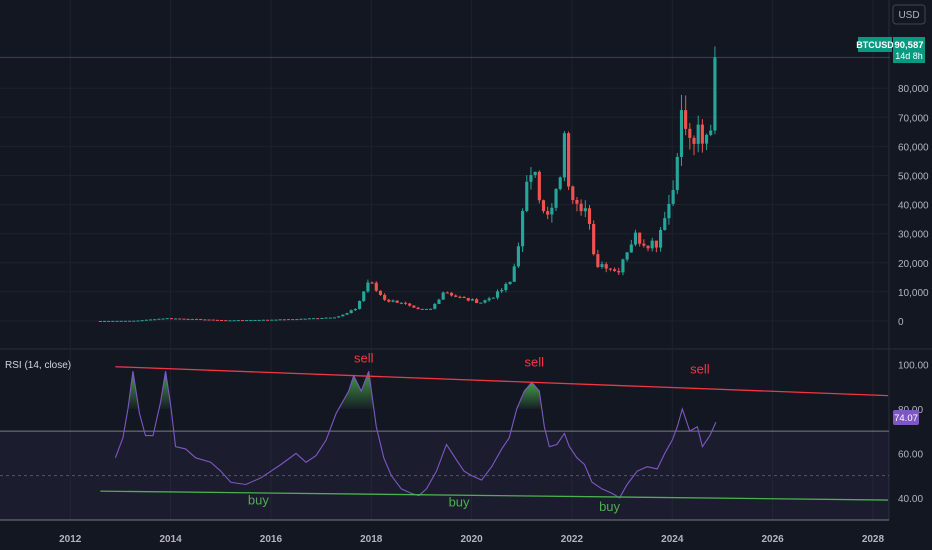 The height and width of the screenshot is (550, 932). What do you see at coordinates (502, 381) in the screenshot?
I see `sell-trendline` at bounding box center [502, 381].